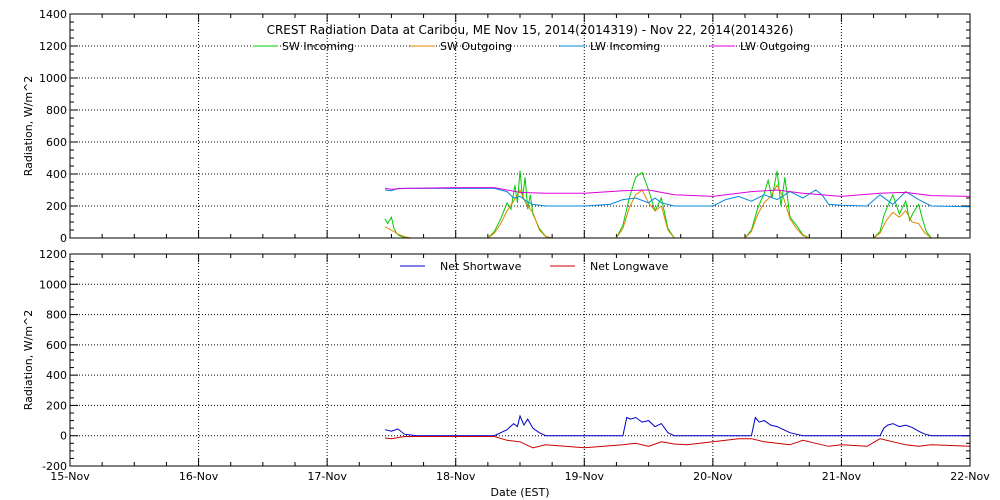 This screenshot has width=1000, height=500. I want to click on x-tick-label: 21-Nov, so click(842, 476).